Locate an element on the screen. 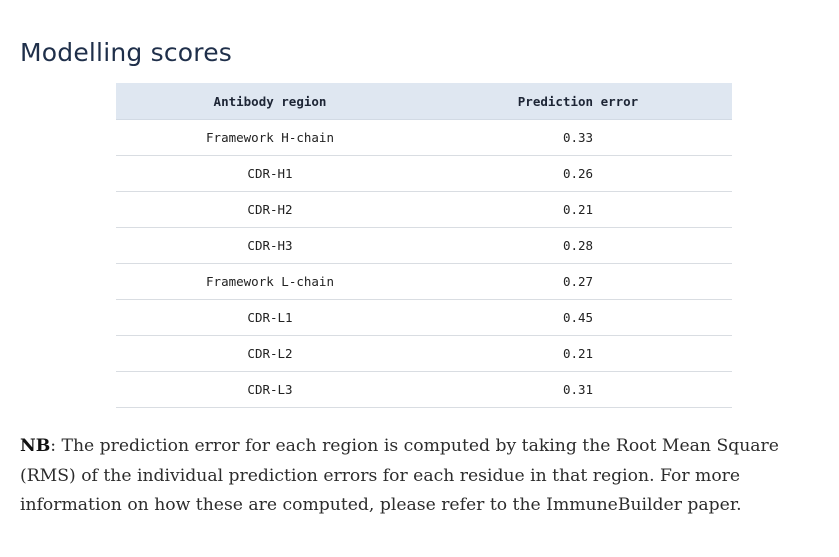 Image resolution: width=839 pixels, height=557 pixels. error-cell: 0.45 is located at coordinates (578, 317).